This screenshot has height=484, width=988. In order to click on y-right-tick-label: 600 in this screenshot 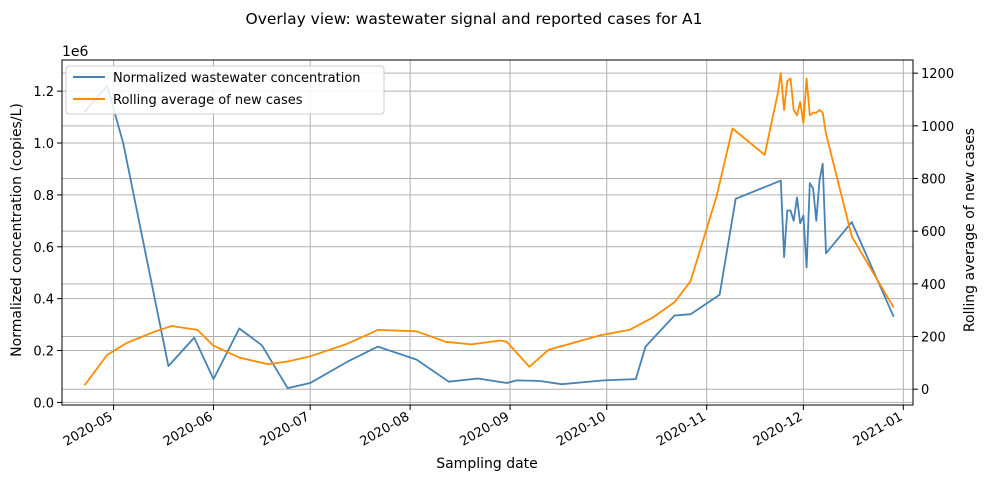, I will do `click(933, 232)`.